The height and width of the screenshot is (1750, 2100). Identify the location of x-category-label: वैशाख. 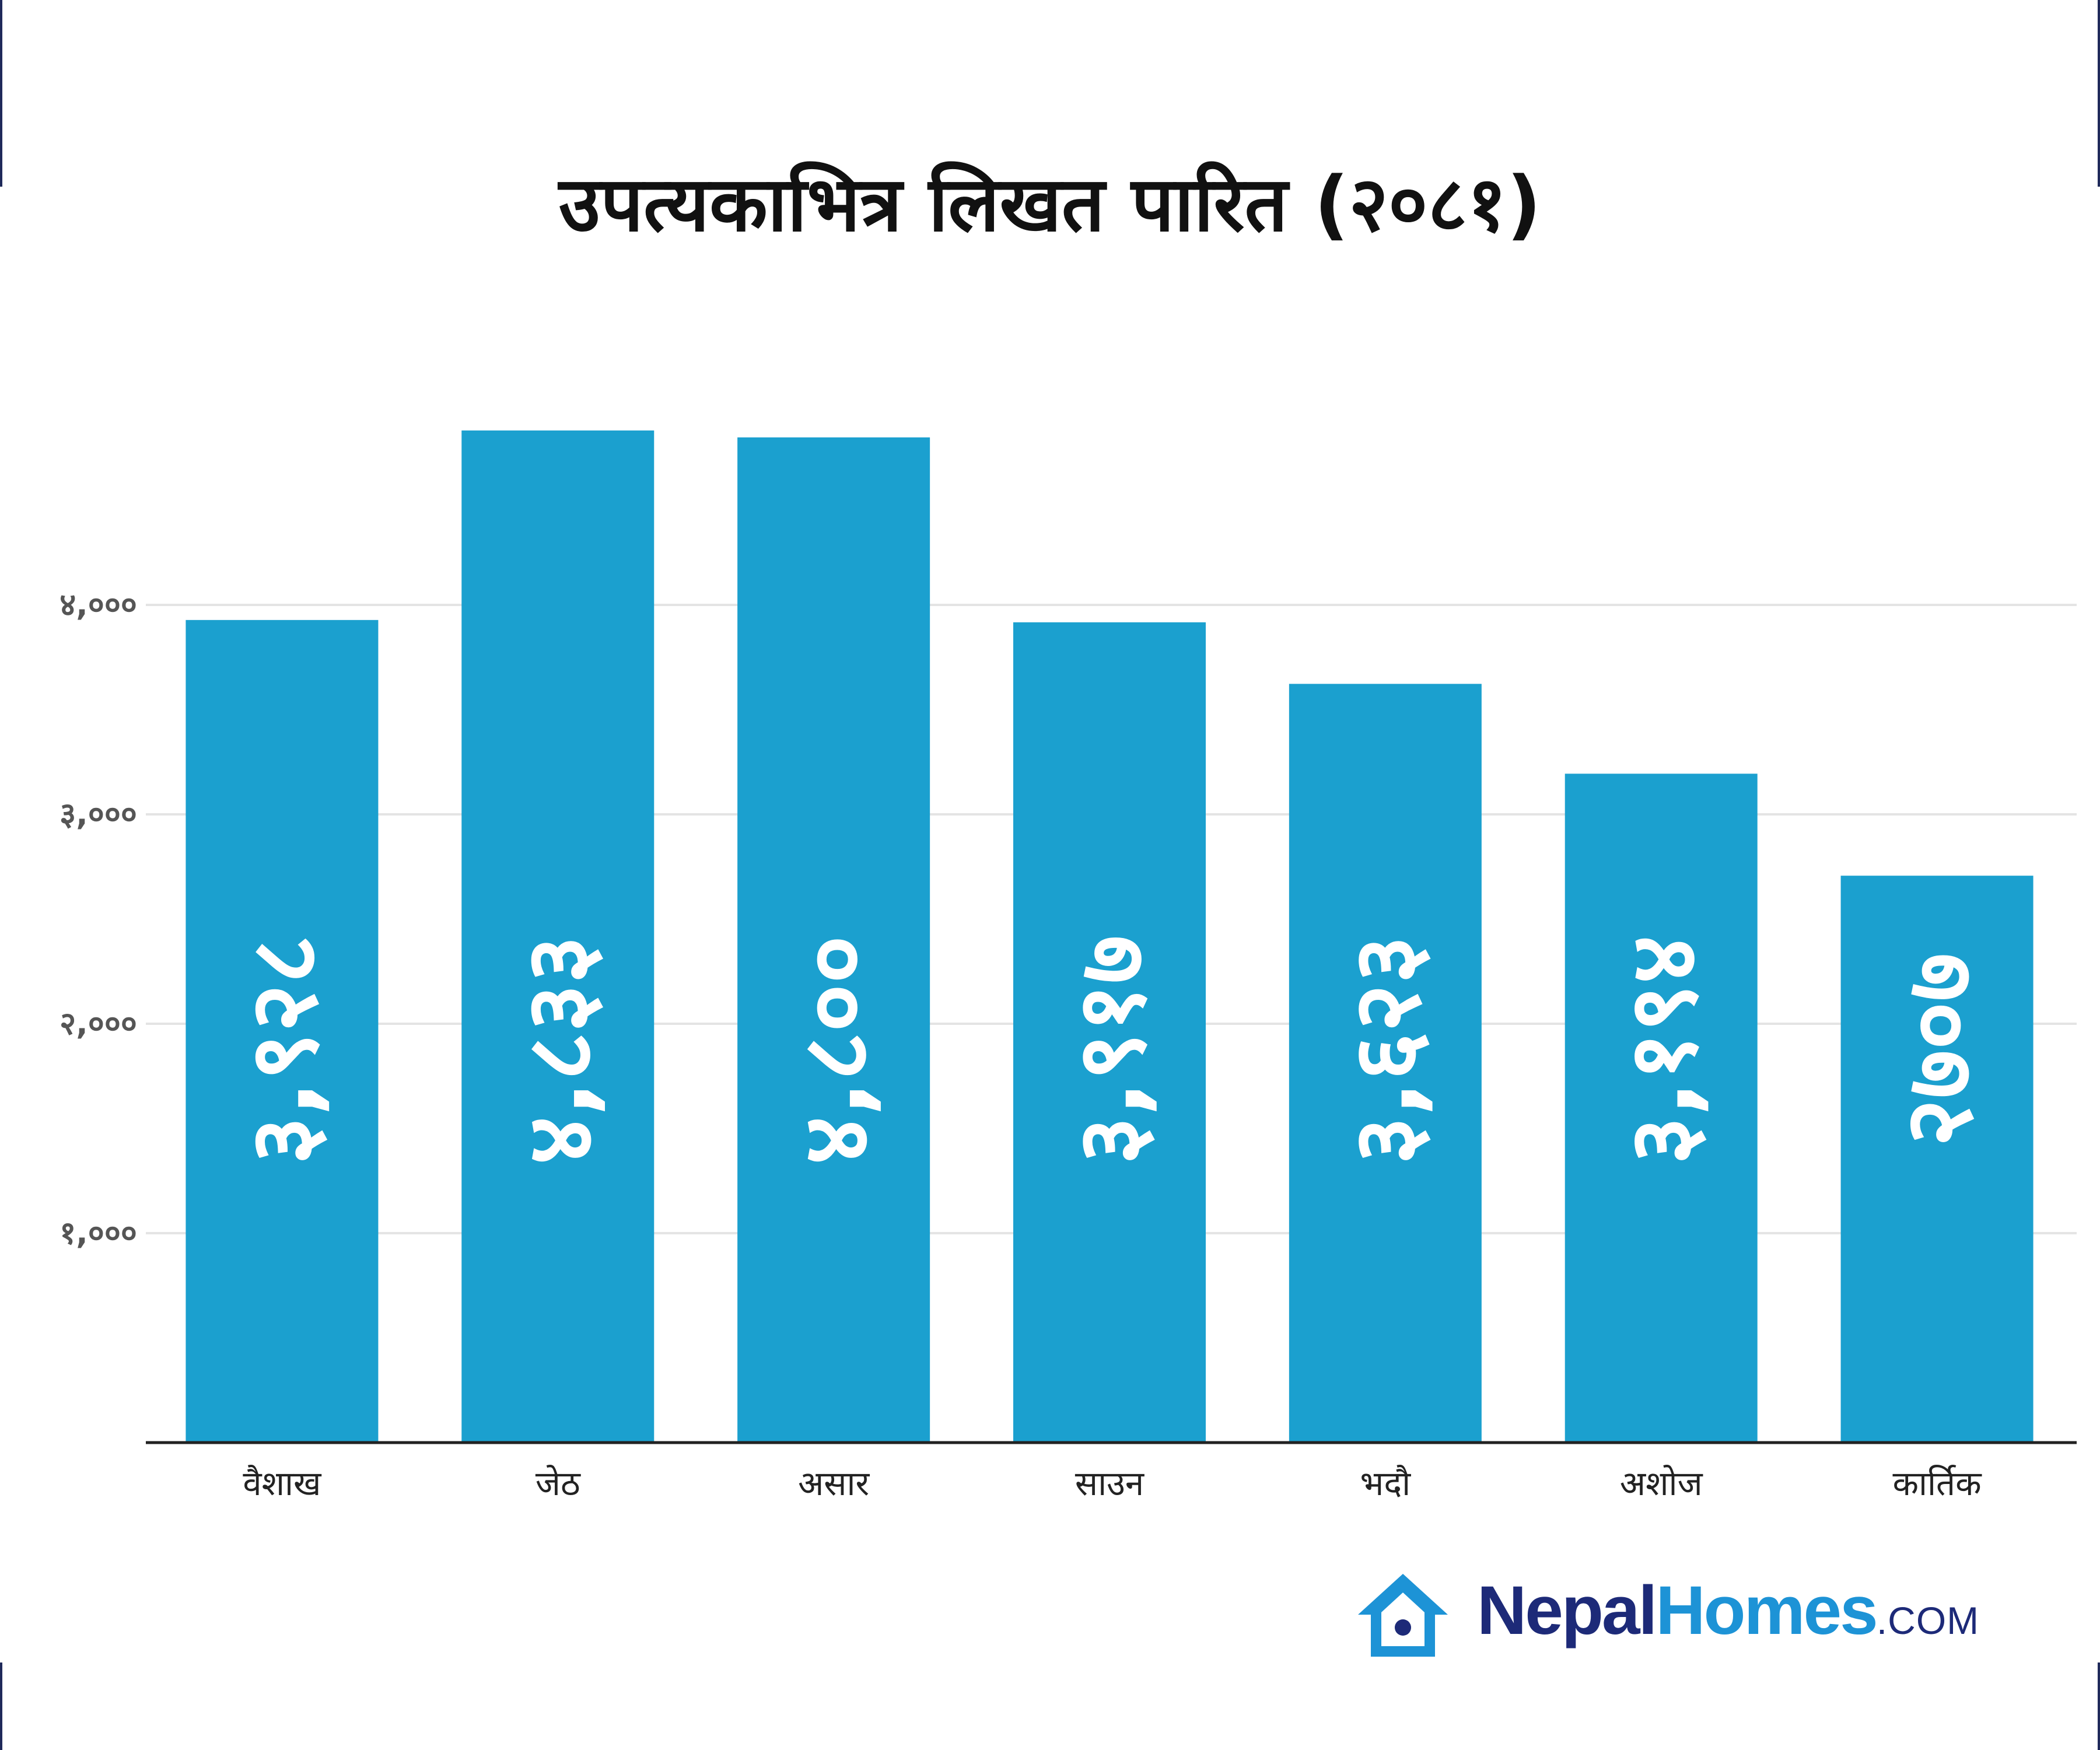
(282, 1483).